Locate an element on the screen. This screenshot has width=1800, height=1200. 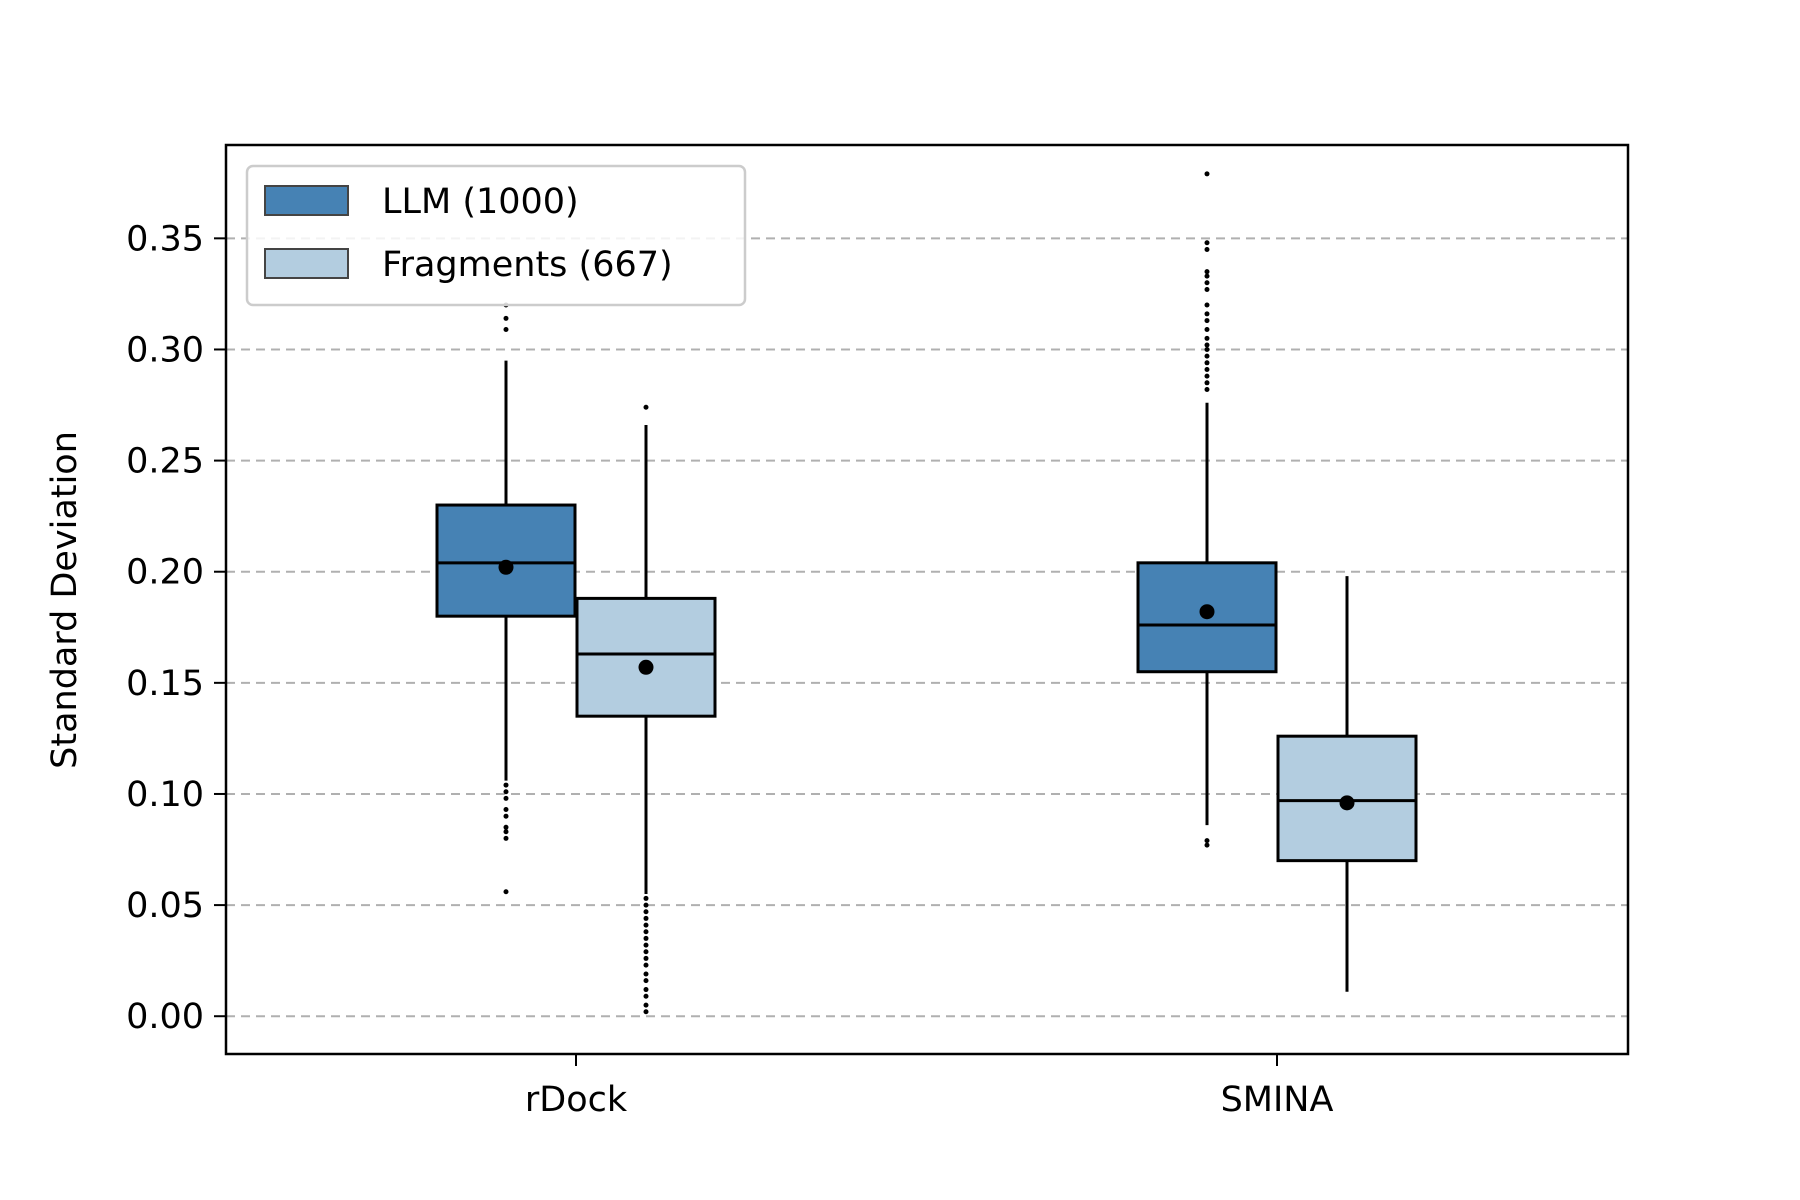
legend-frame is located at coordinates (496, 235).